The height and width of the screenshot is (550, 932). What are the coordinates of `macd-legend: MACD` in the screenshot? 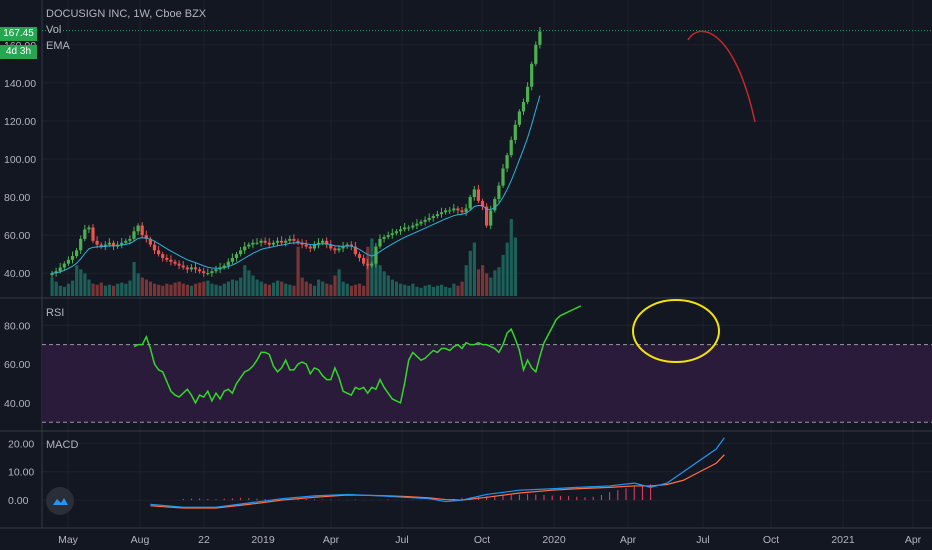 It's located at (62, 445).